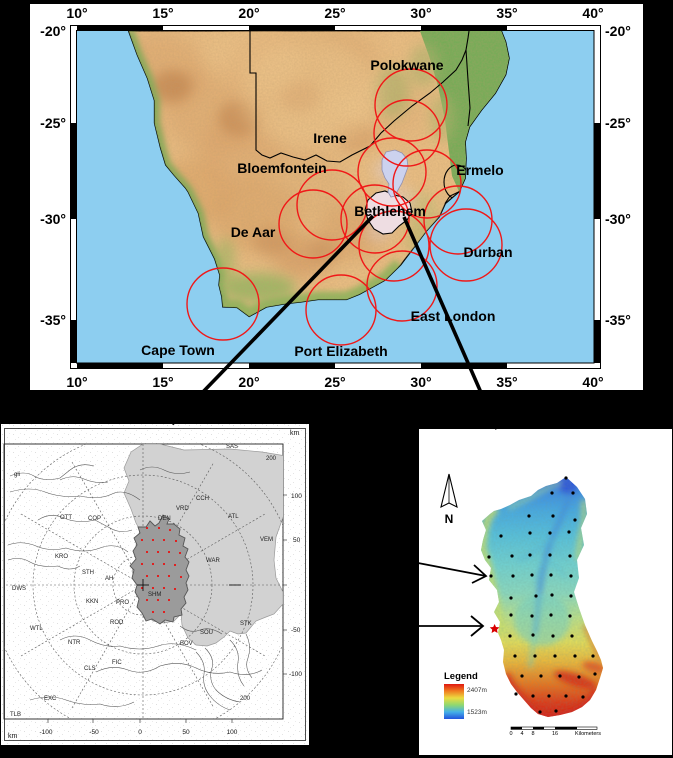  Describe the element at coordinates (178, 350) in the screenshot. I see `svg-text: Cape Town` at that location.